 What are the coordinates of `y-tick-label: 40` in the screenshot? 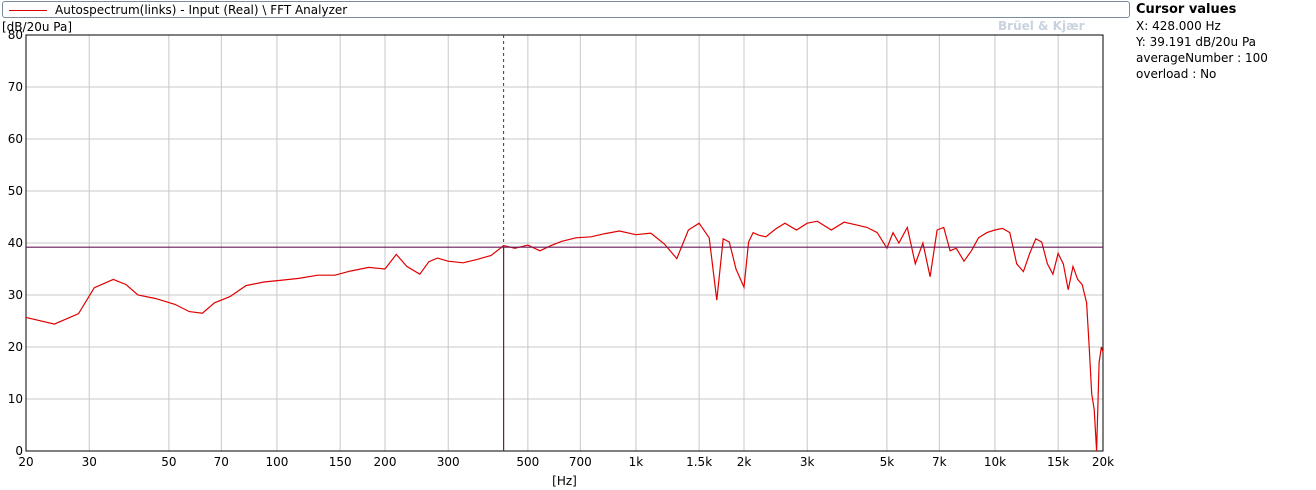 It's located at (15, 243).